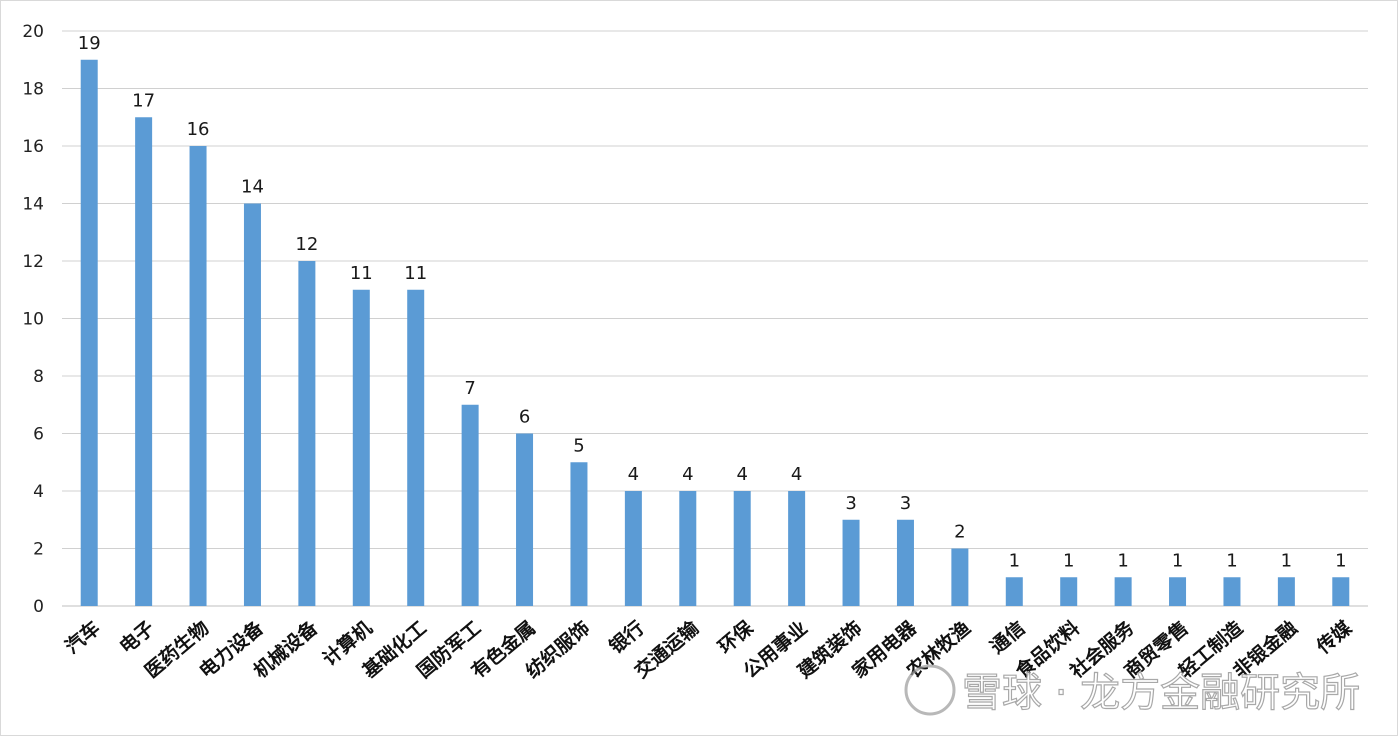  I want to click on y-tick-label: 16, so click(33, 147).